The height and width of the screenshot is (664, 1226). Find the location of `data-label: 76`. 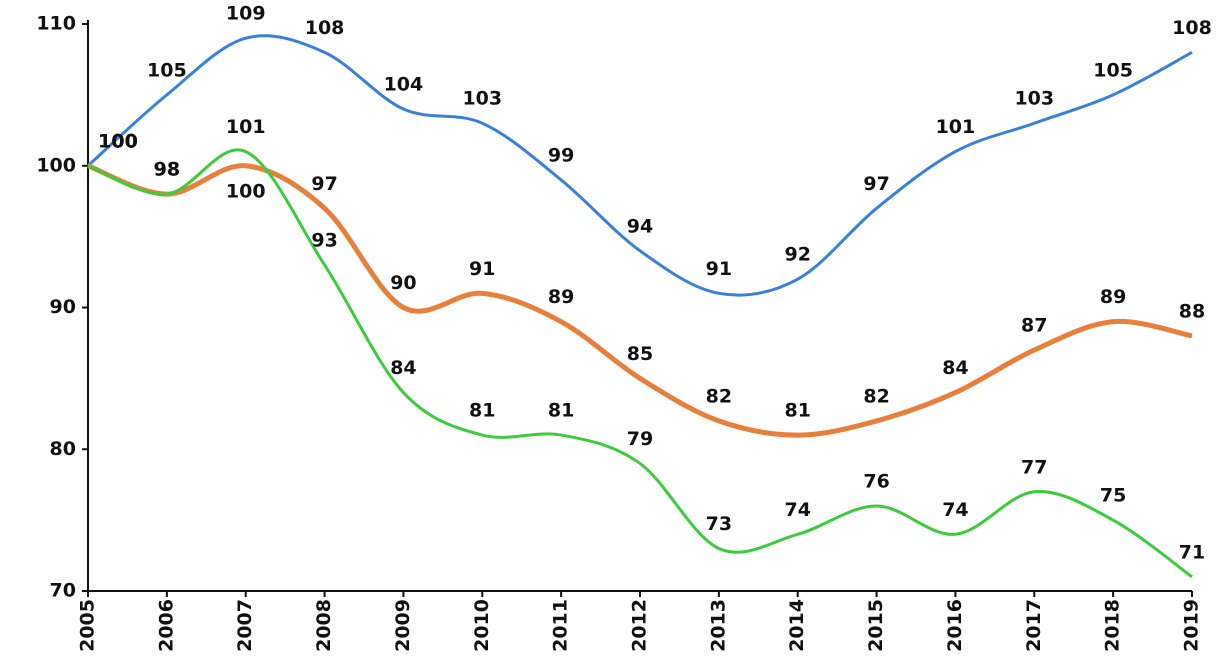

data-label: 76 is located at coordinates (876, 481).